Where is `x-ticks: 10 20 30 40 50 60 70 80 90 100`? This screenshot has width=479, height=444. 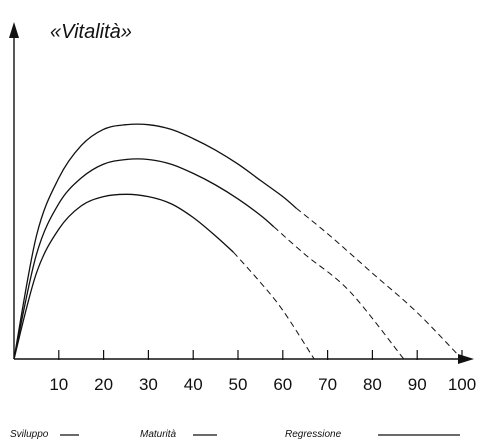
x-ticks: 10 20 30 40 50 60 70 80 90 100 is located at coordinates (262, 372).